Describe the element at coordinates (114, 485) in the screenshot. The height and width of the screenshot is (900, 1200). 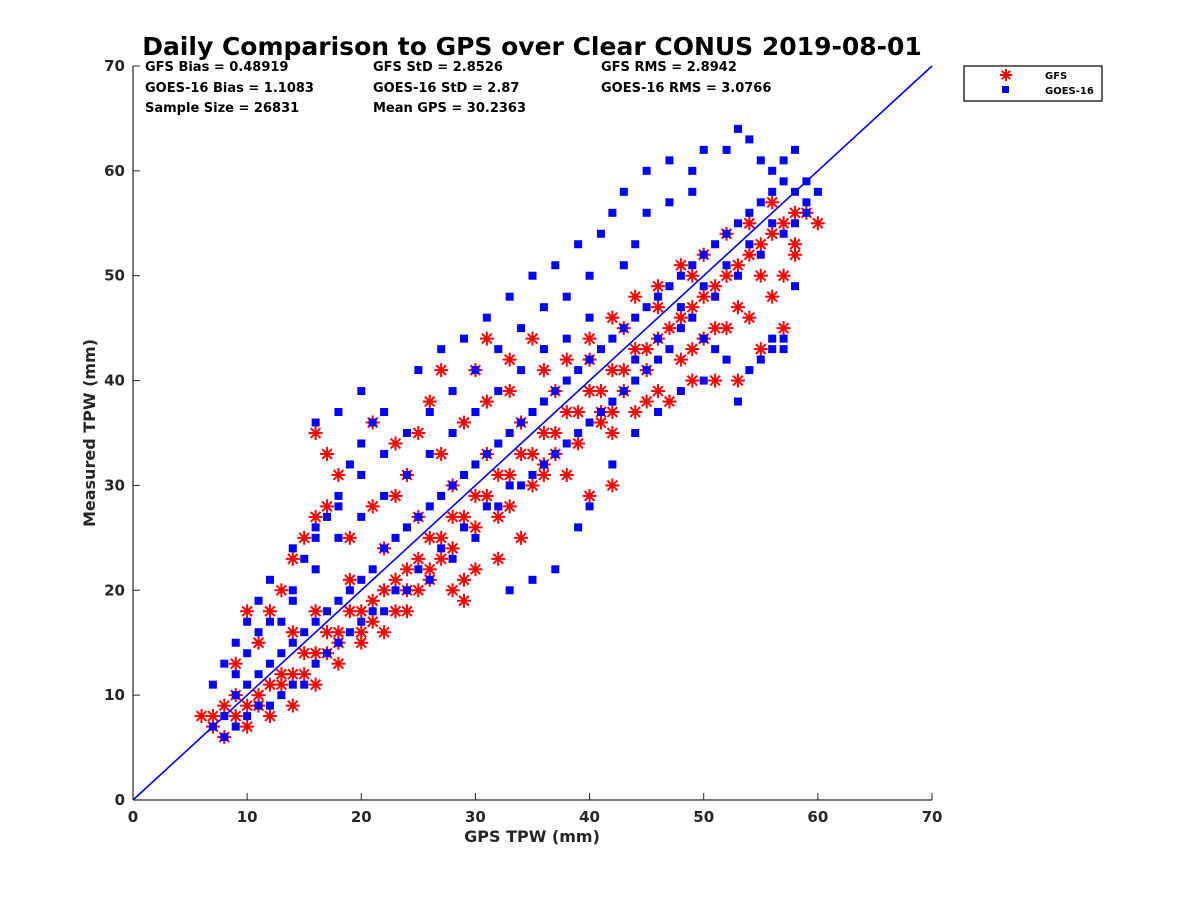
I see `y-tick-label: 30` at that location.